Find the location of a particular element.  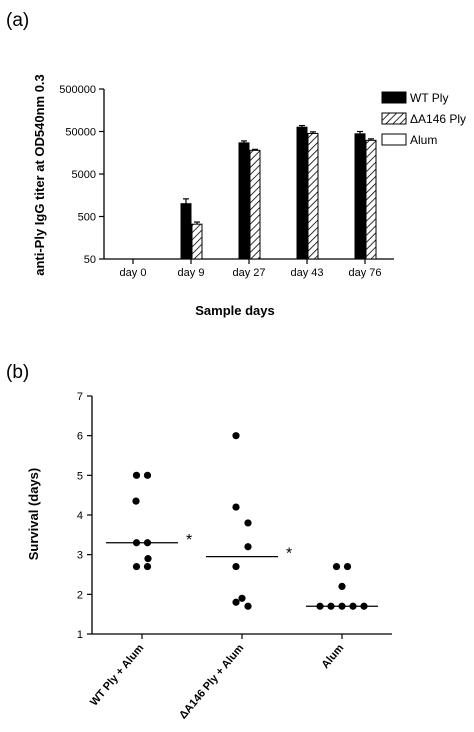

x-tick-label-a: day 9 is located at coordinates (191, 273).